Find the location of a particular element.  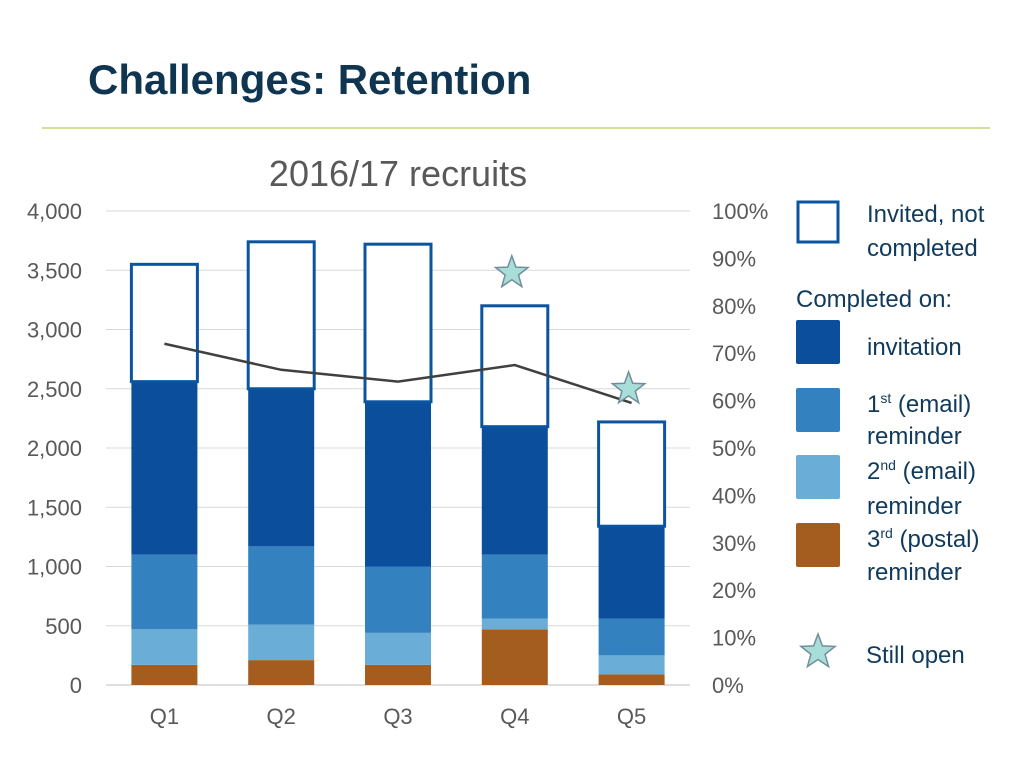

legend-swatch-reminder3 is located at coordinates (818, 545).